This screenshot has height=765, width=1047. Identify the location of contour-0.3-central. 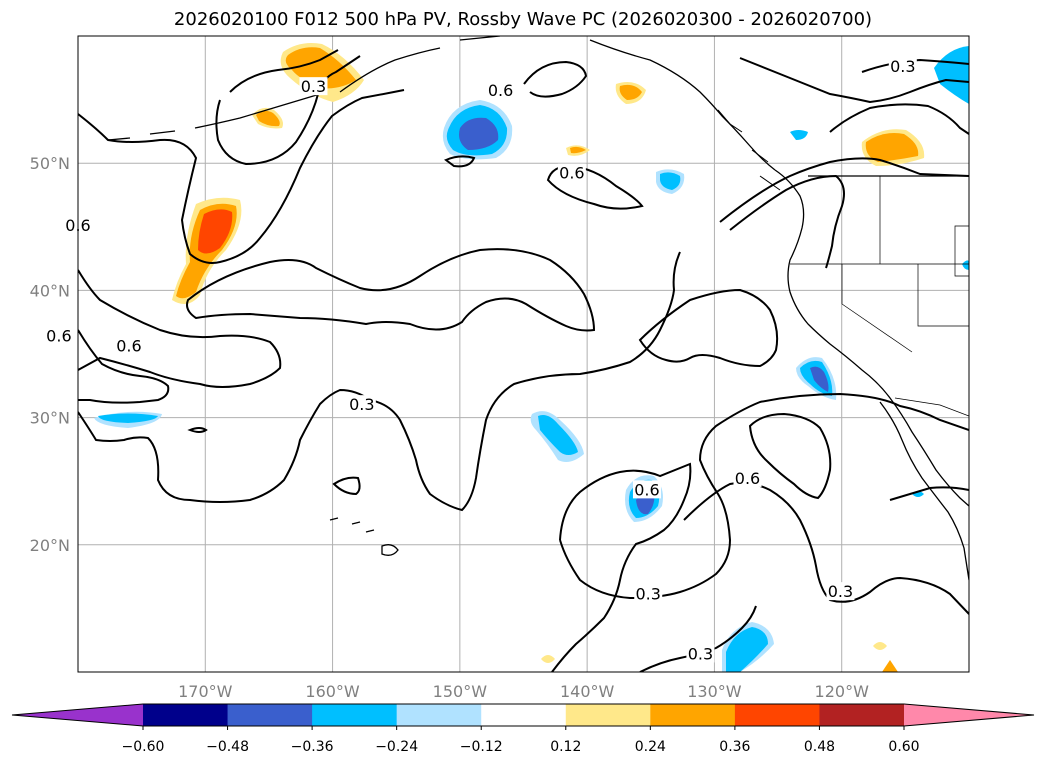
(391, 290).